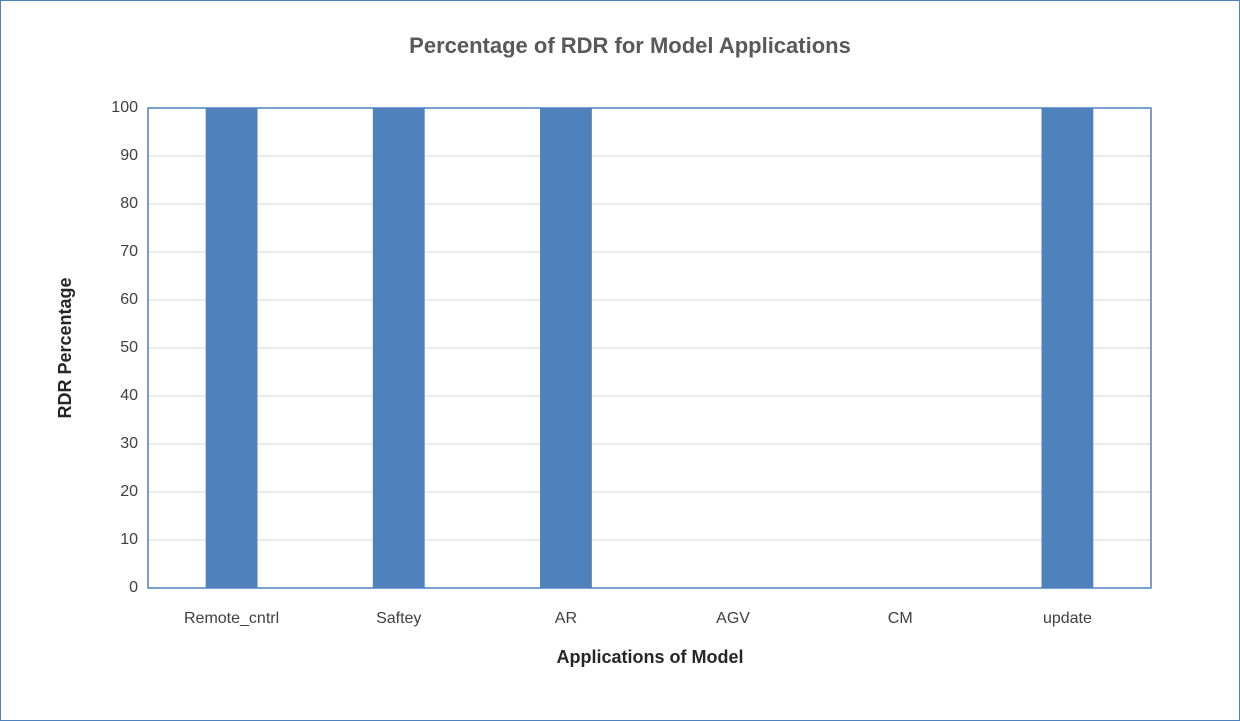 The image size is (1240, 721). I want to click on y-tick-label: 40, so click(129, 395).